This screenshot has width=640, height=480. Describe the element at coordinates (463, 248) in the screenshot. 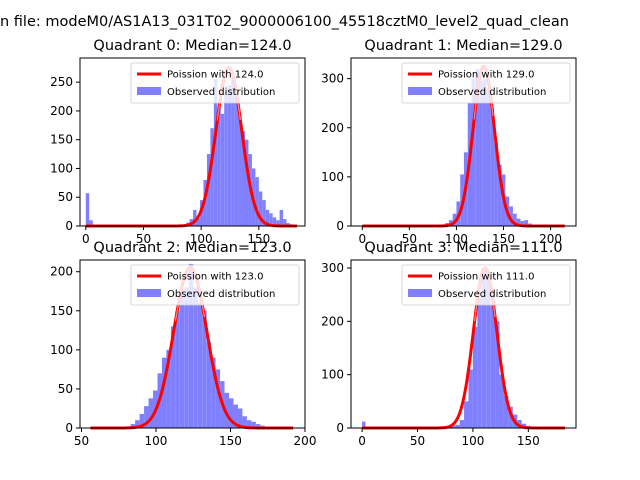

I see `subplot-title: Quadrant 3: Median=111.0` at that location.